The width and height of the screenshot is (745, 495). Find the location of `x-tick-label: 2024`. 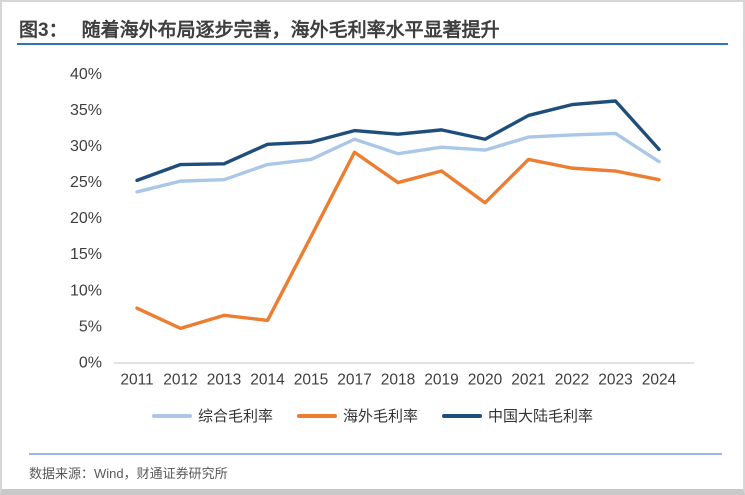

x-tick-label: 2024 is located at coordinates (659, 380).